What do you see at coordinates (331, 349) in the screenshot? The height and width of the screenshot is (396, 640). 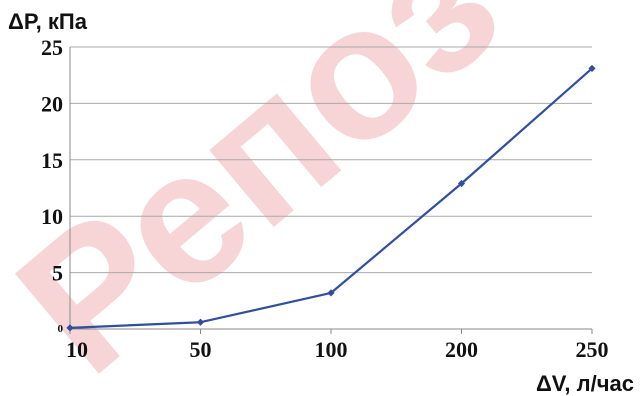 I see `x-tick-label: 100` at bounding box center [331, 349].